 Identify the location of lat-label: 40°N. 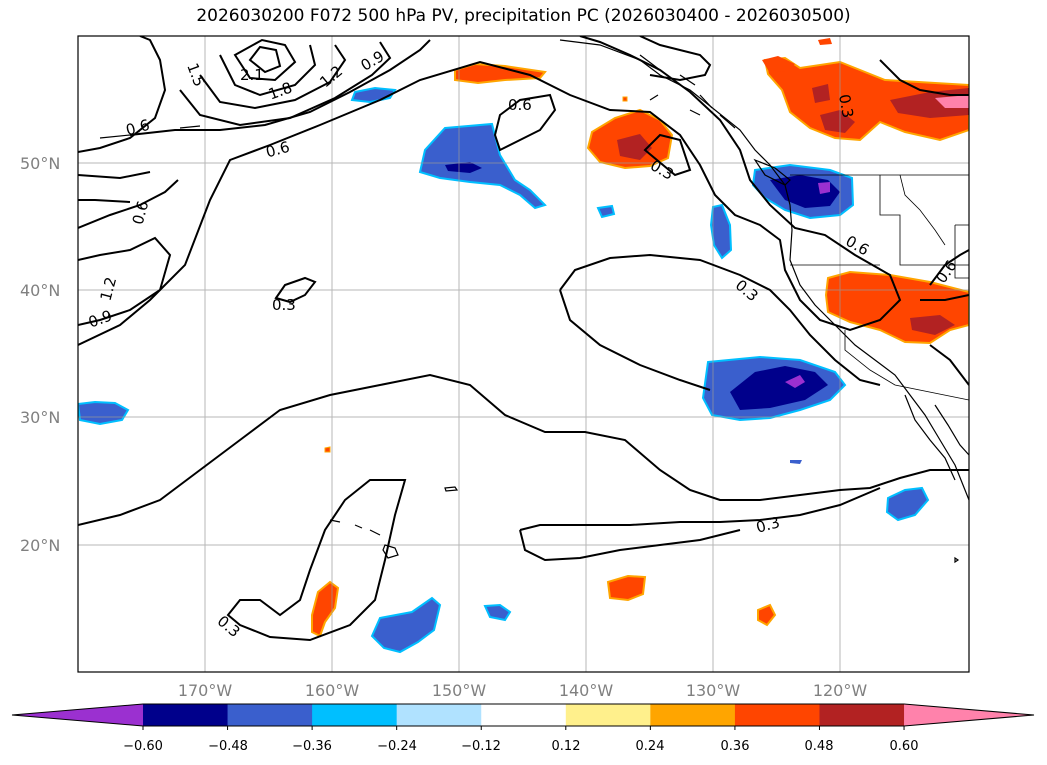
(40, 290).